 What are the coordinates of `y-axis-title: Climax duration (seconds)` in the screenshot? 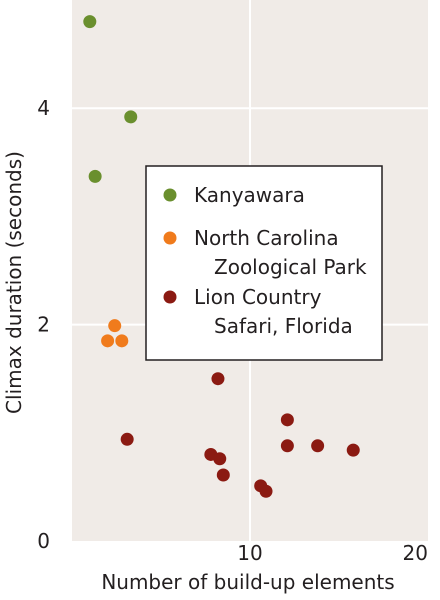 It's located at (14, 282).